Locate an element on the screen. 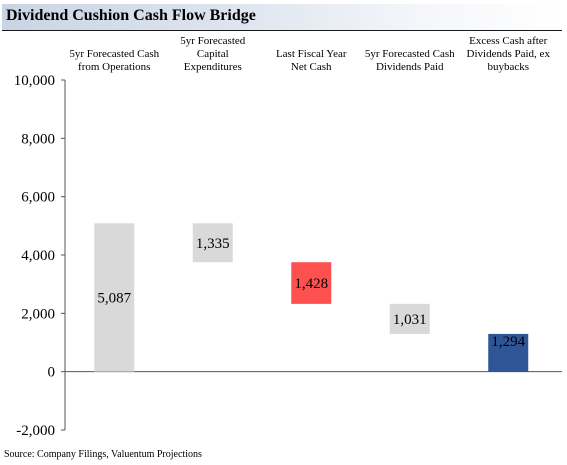 The image size is (567, 465). y-tick-label: 10,000 is located at coordinates (34, 81).